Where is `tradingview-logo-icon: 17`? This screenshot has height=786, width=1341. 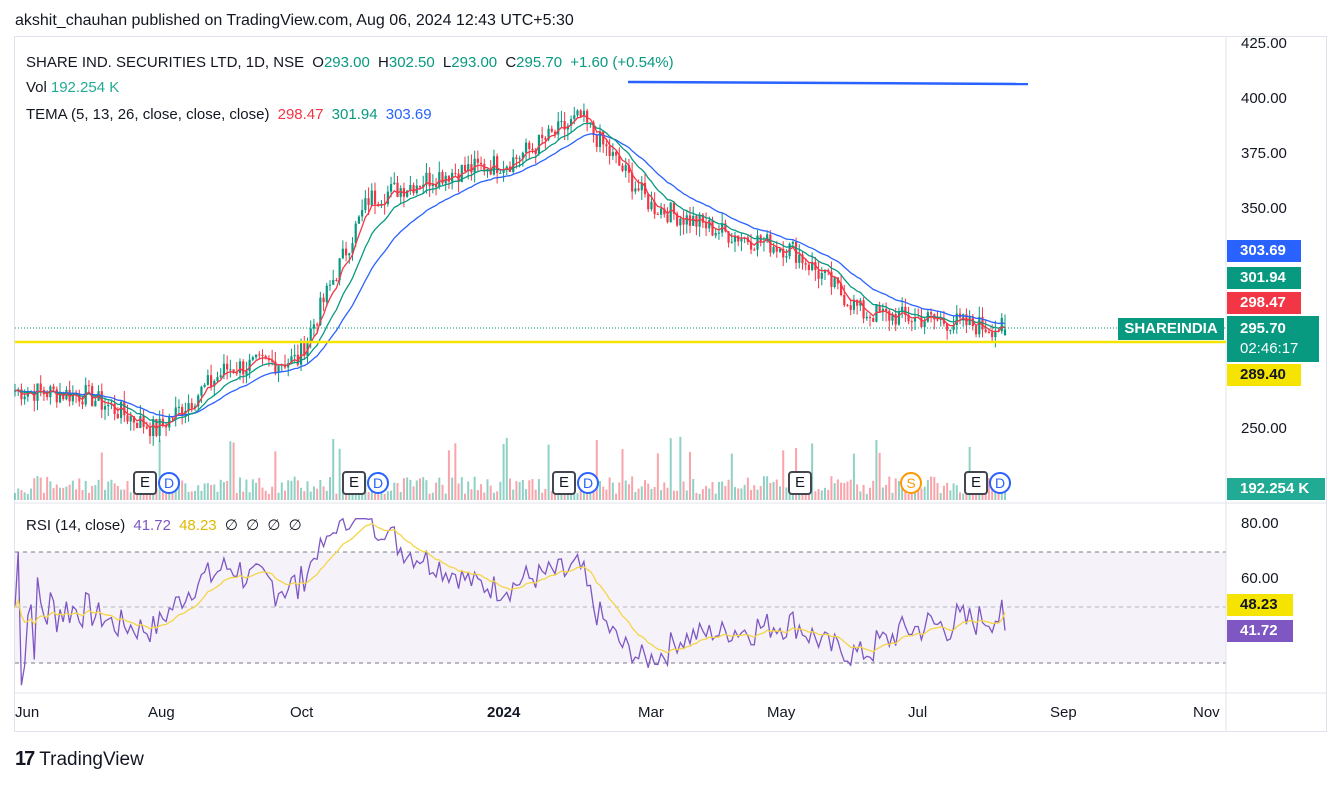
tradingview-logo-icon: 17 is located at coordinates (25, 759).